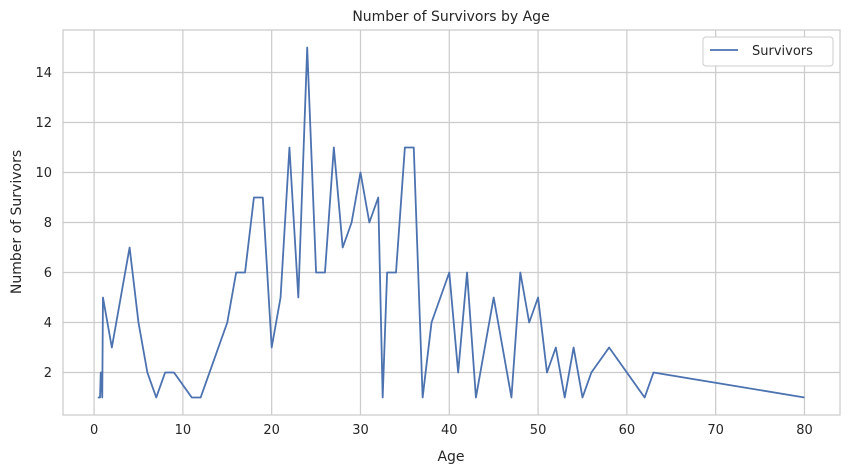 This screenshot has width=848, height=474. I want to click on legend: Survivors, so click(768, 51).